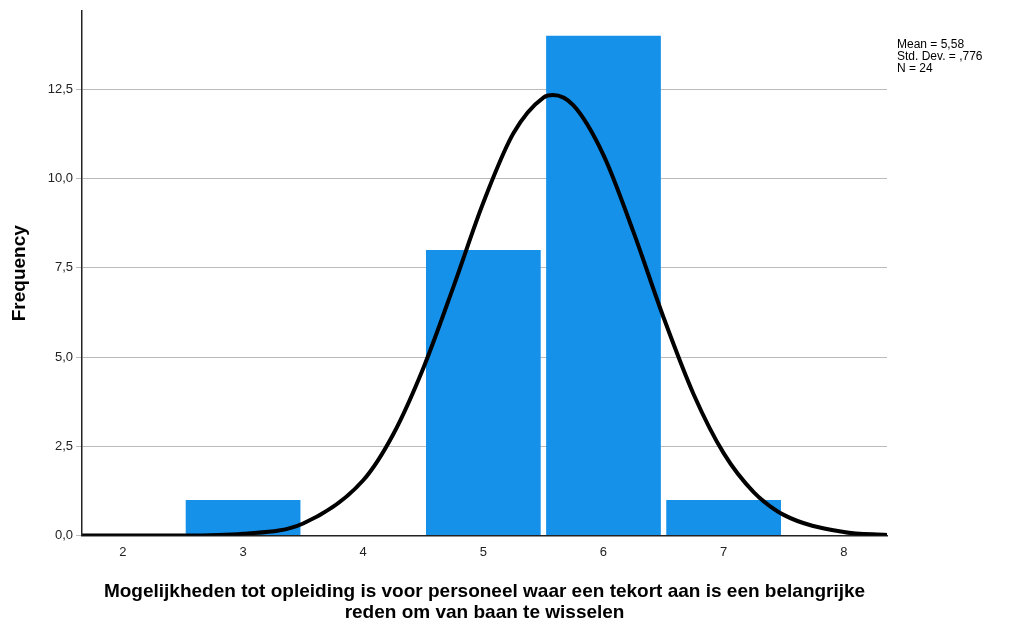 The height and width of the screenshot is (631, 1009). What do you see at coordinates (363, 551) in the screenshot?
I see `x-tick-label: 4` at bounding box center [363, 551].